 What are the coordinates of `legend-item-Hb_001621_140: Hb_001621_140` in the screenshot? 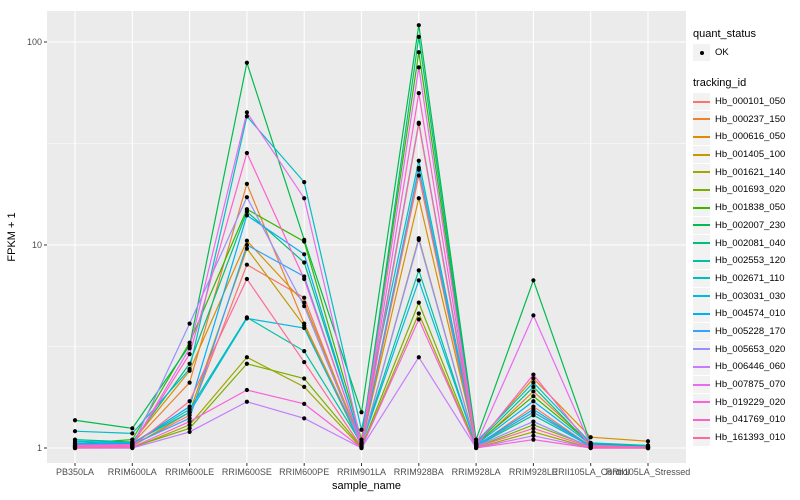 It's located at (746, 172).